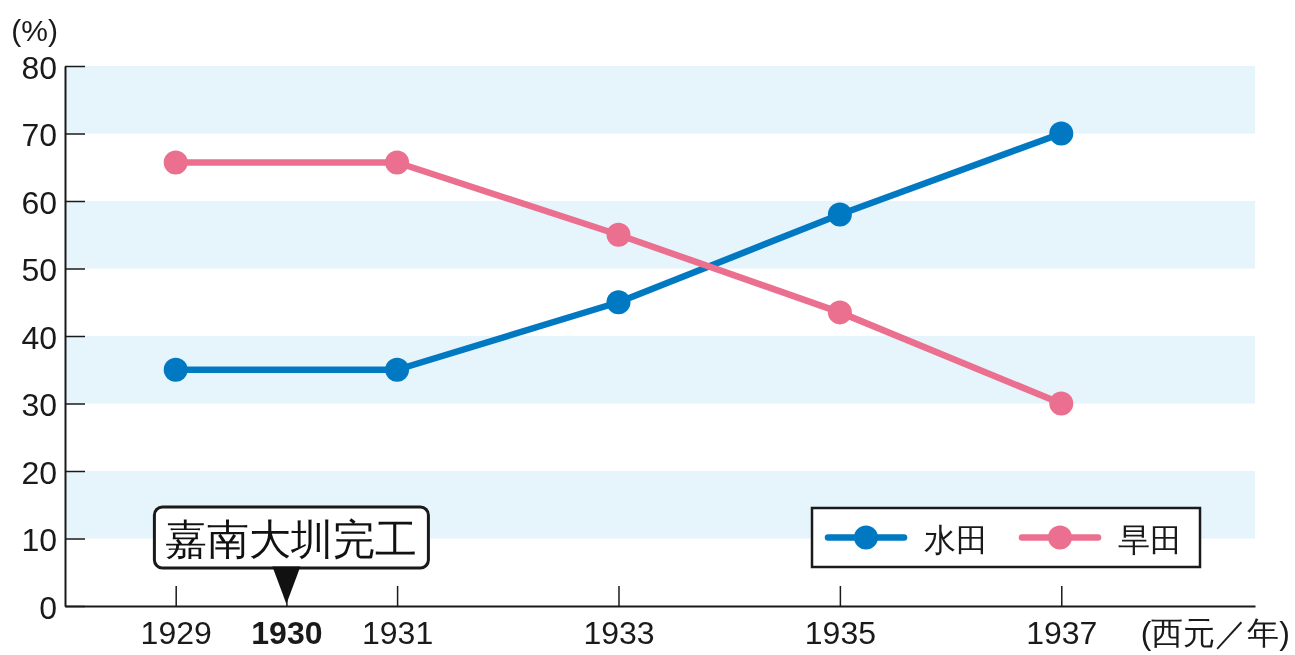 The image size is (1295, 655). Describe the element at coordinates (956, 539) in the screenshot. I see `legend-label: 水田` at that location.